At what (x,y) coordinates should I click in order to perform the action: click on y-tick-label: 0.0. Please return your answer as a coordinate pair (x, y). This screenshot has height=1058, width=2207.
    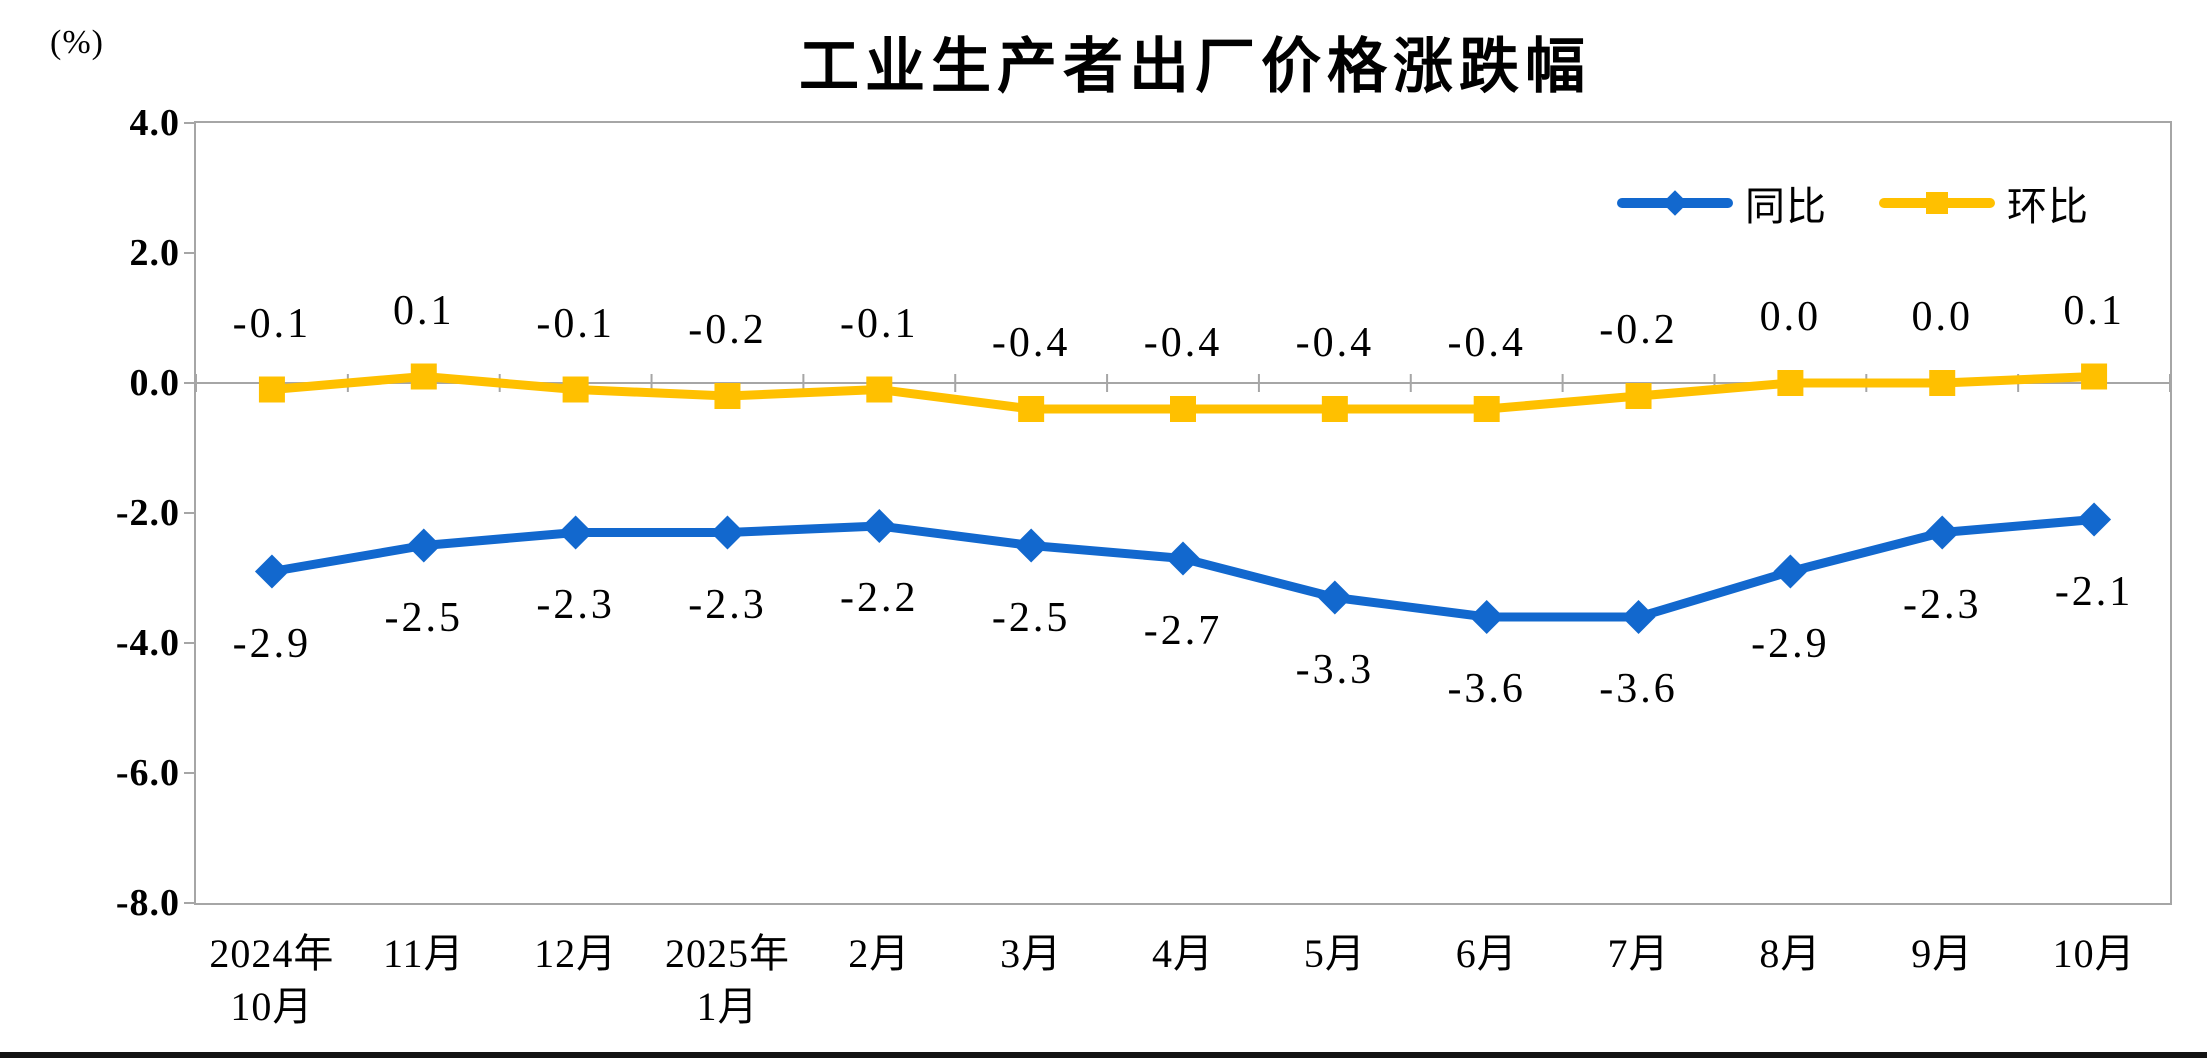
    Looking at the image, I should click on (154, 383).